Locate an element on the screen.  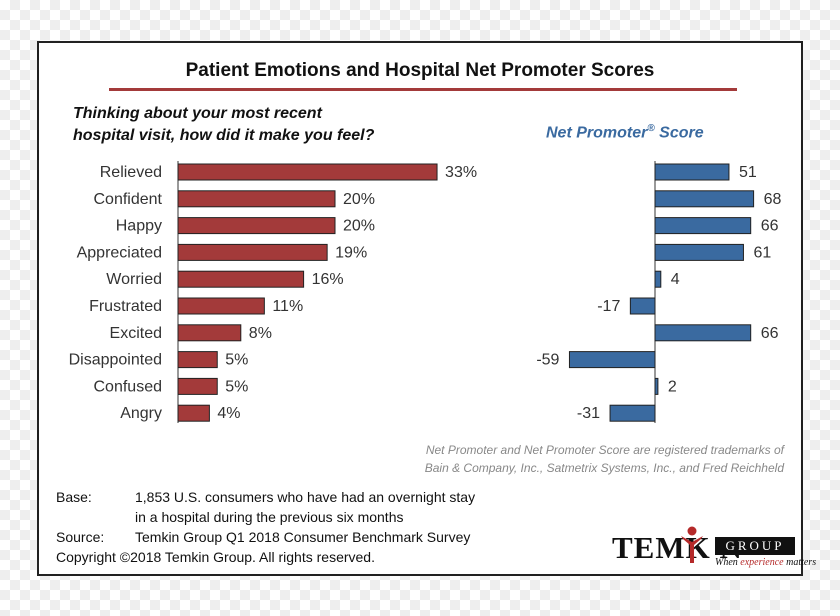
nps-data-label: 4 is located at coordinates (675, 279).